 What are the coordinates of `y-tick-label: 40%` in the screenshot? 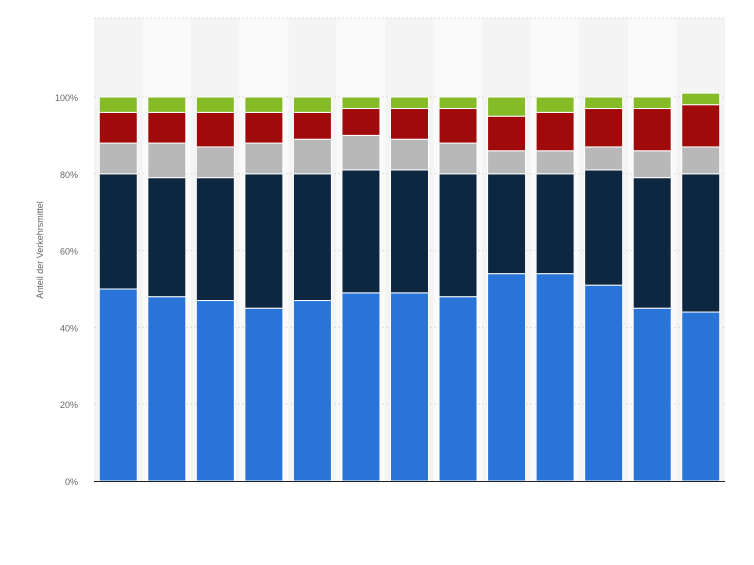 It's located at (69, 328).